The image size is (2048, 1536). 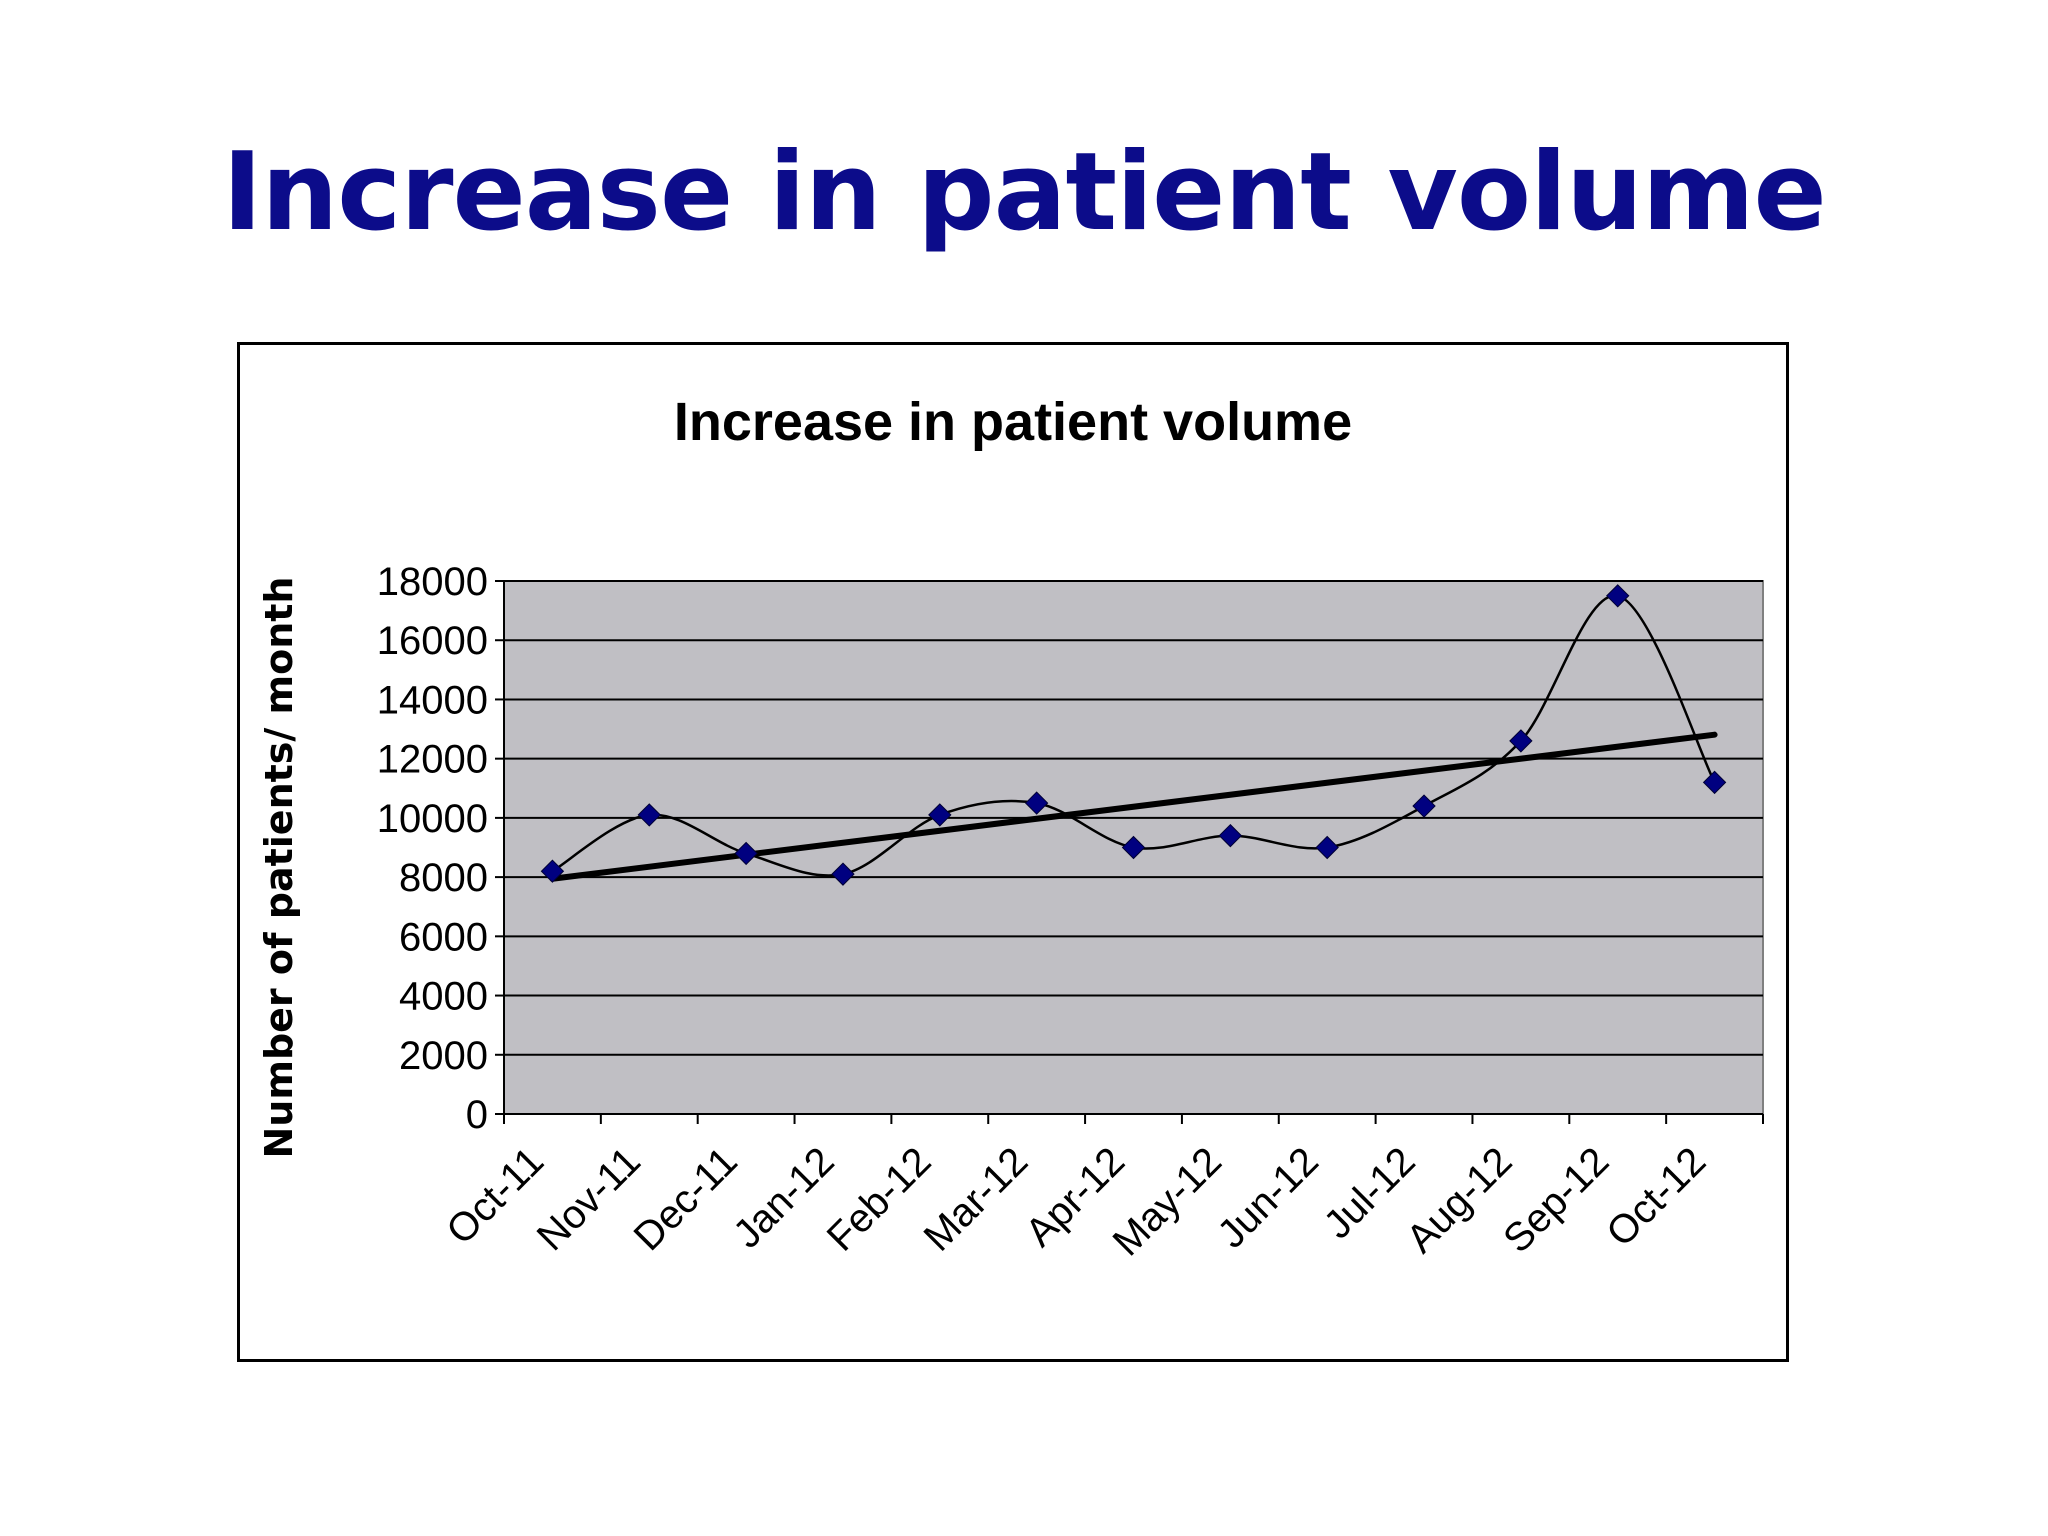 What do you see at coordinates (1556, 1200) in the screenshot?
I see `x-tick-label: Sep-12` at bounding box center [1556, 1200].